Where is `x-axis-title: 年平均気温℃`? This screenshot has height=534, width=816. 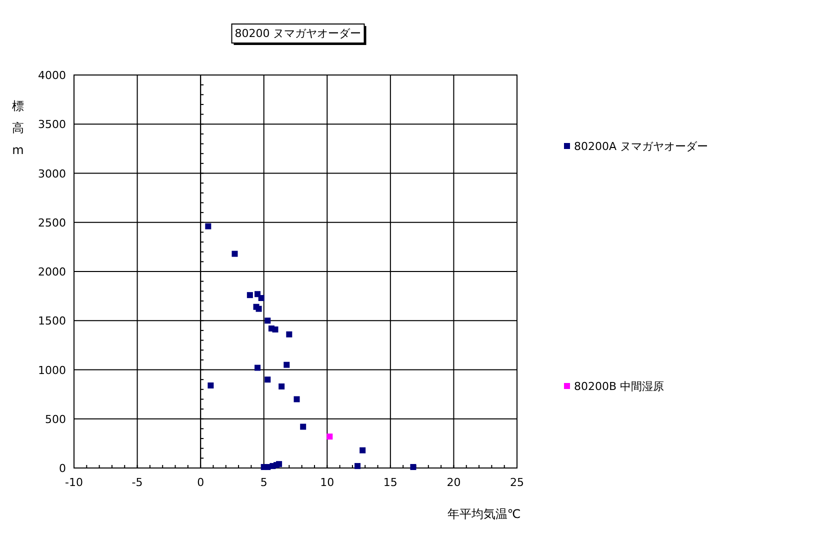 x-axis-title: 年平均気温℃ is located at coordinates (484, 514).